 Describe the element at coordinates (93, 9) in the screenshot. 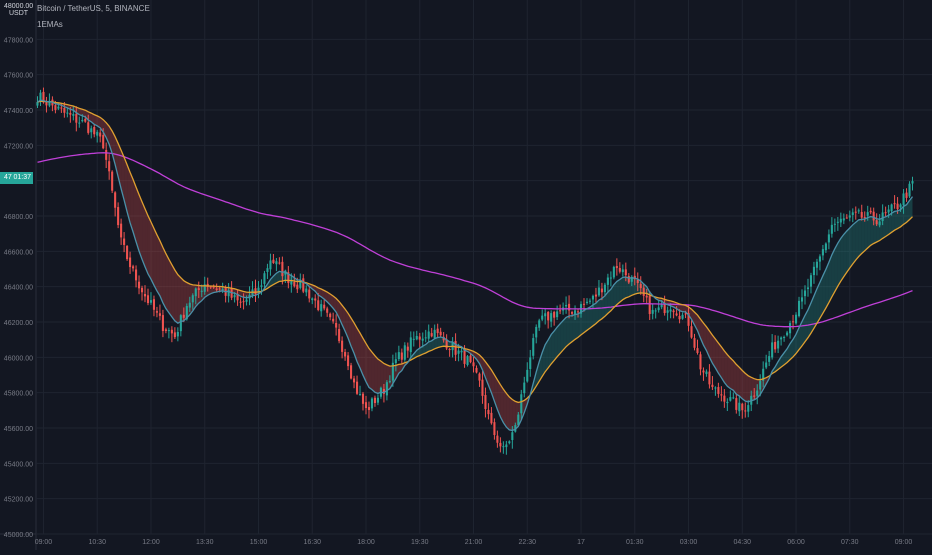

I see `symbol-title: Bitcoin / TetherUS, 5, BINANCE` at that location.